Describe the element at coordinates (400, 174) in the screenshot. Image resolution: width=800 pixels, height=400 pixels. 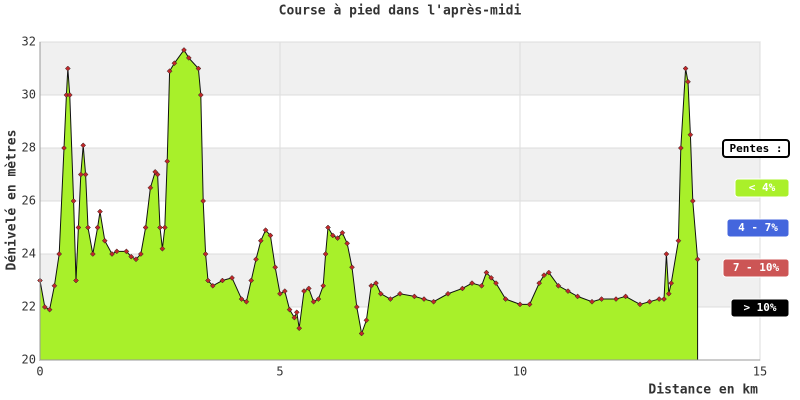
I see `grid-band` at that location.